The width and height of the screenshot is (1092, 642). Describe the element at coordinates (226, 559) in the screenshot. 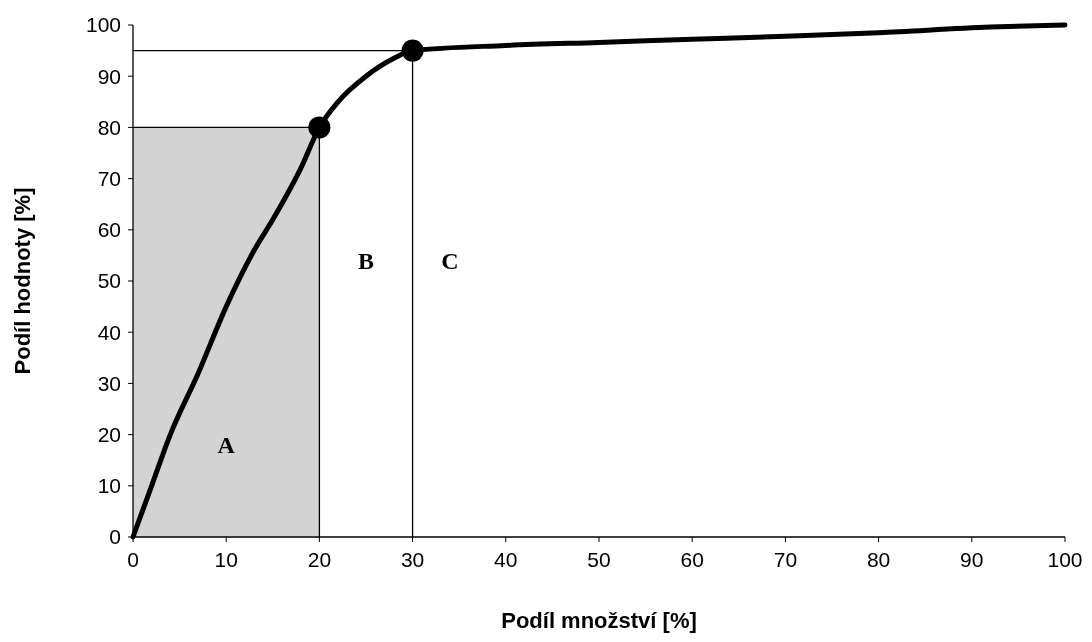

I see `x-tick-label: 10` at that location.